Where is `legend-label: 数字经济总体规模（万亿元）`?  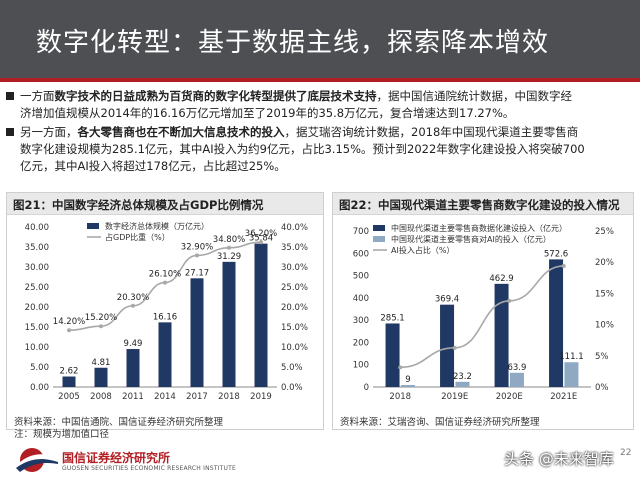 legend-label: 数字经济总体规模（万亿元） is located at coordinates (157, 226).